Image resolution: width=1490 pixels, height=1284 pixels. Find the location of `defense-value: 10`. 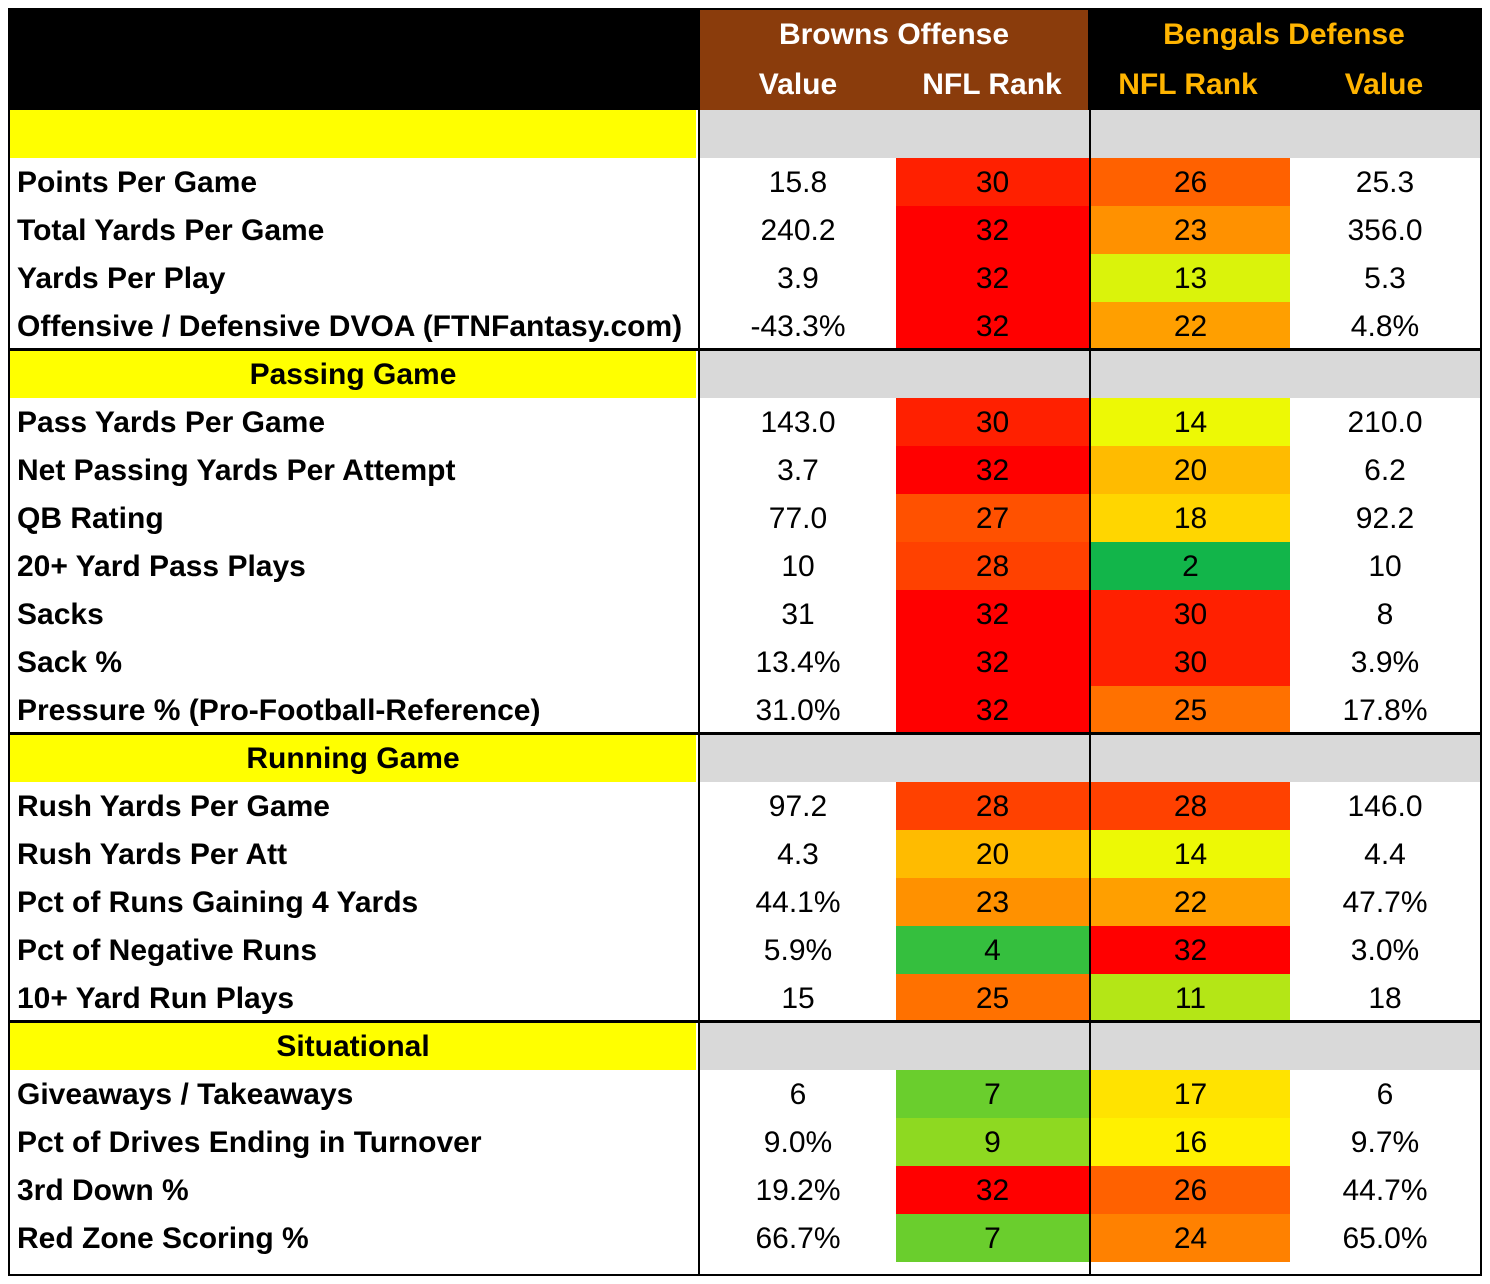

defense-value: 10 is located at coordinates (1385, 566).